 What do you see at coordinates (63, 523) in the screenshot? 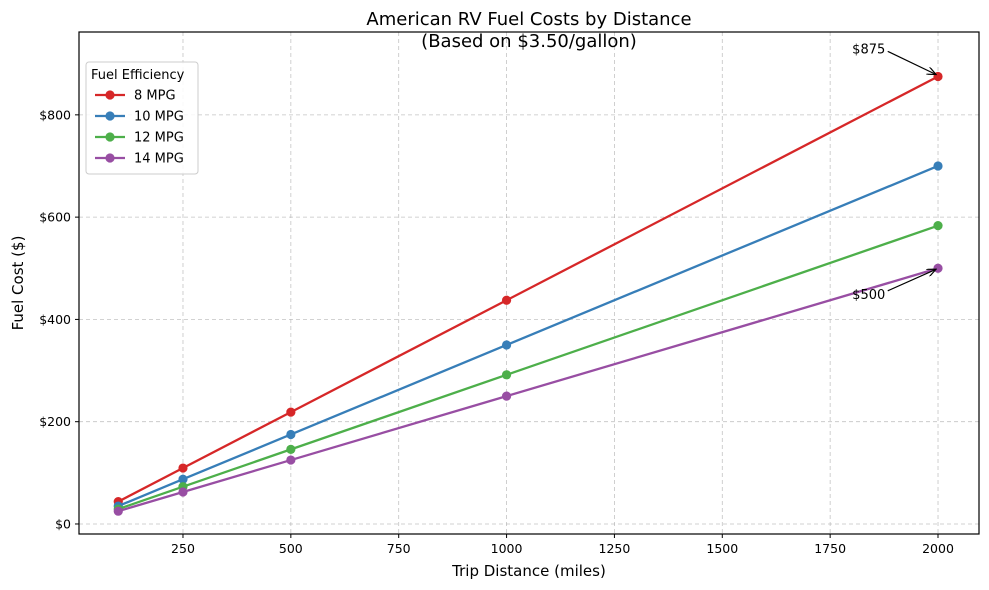
I see `y-tick-label: $0` at bounding box center [63, 523].